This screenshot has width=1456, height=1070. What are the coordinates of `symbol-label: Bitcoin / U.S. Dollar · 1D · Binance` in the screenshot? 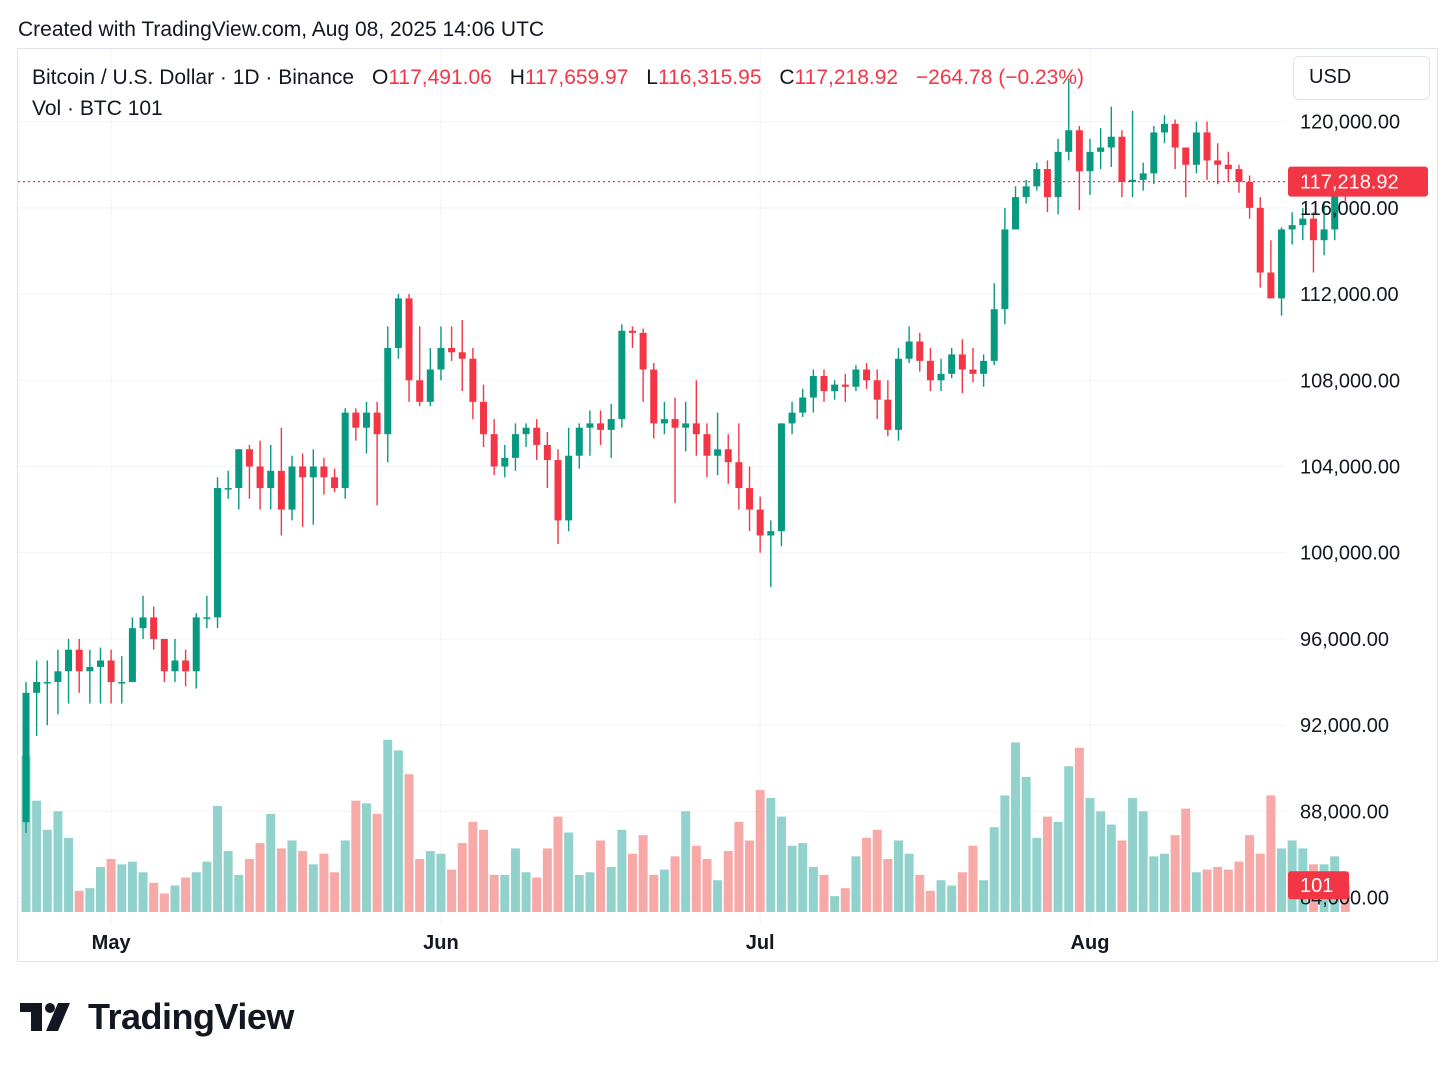 It's located at (193, 77).